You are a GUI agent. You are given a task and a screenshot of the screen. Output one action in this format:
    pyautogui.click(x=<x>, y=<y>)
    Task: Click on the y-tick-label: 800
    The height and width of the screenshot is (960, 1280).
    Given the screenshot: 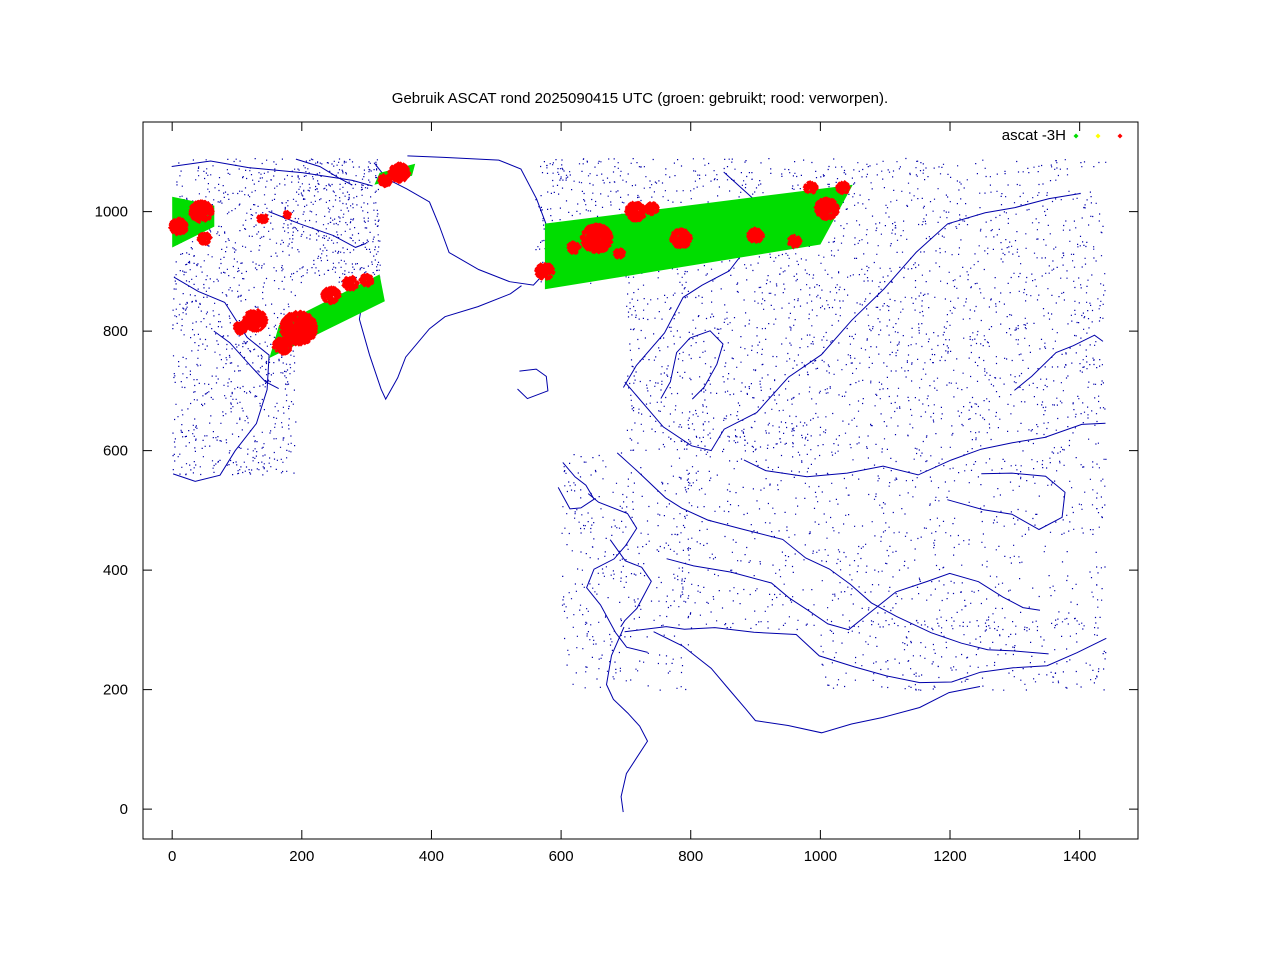 What is the action you would take?
    pyautogui.click(x=115, y=331)
    